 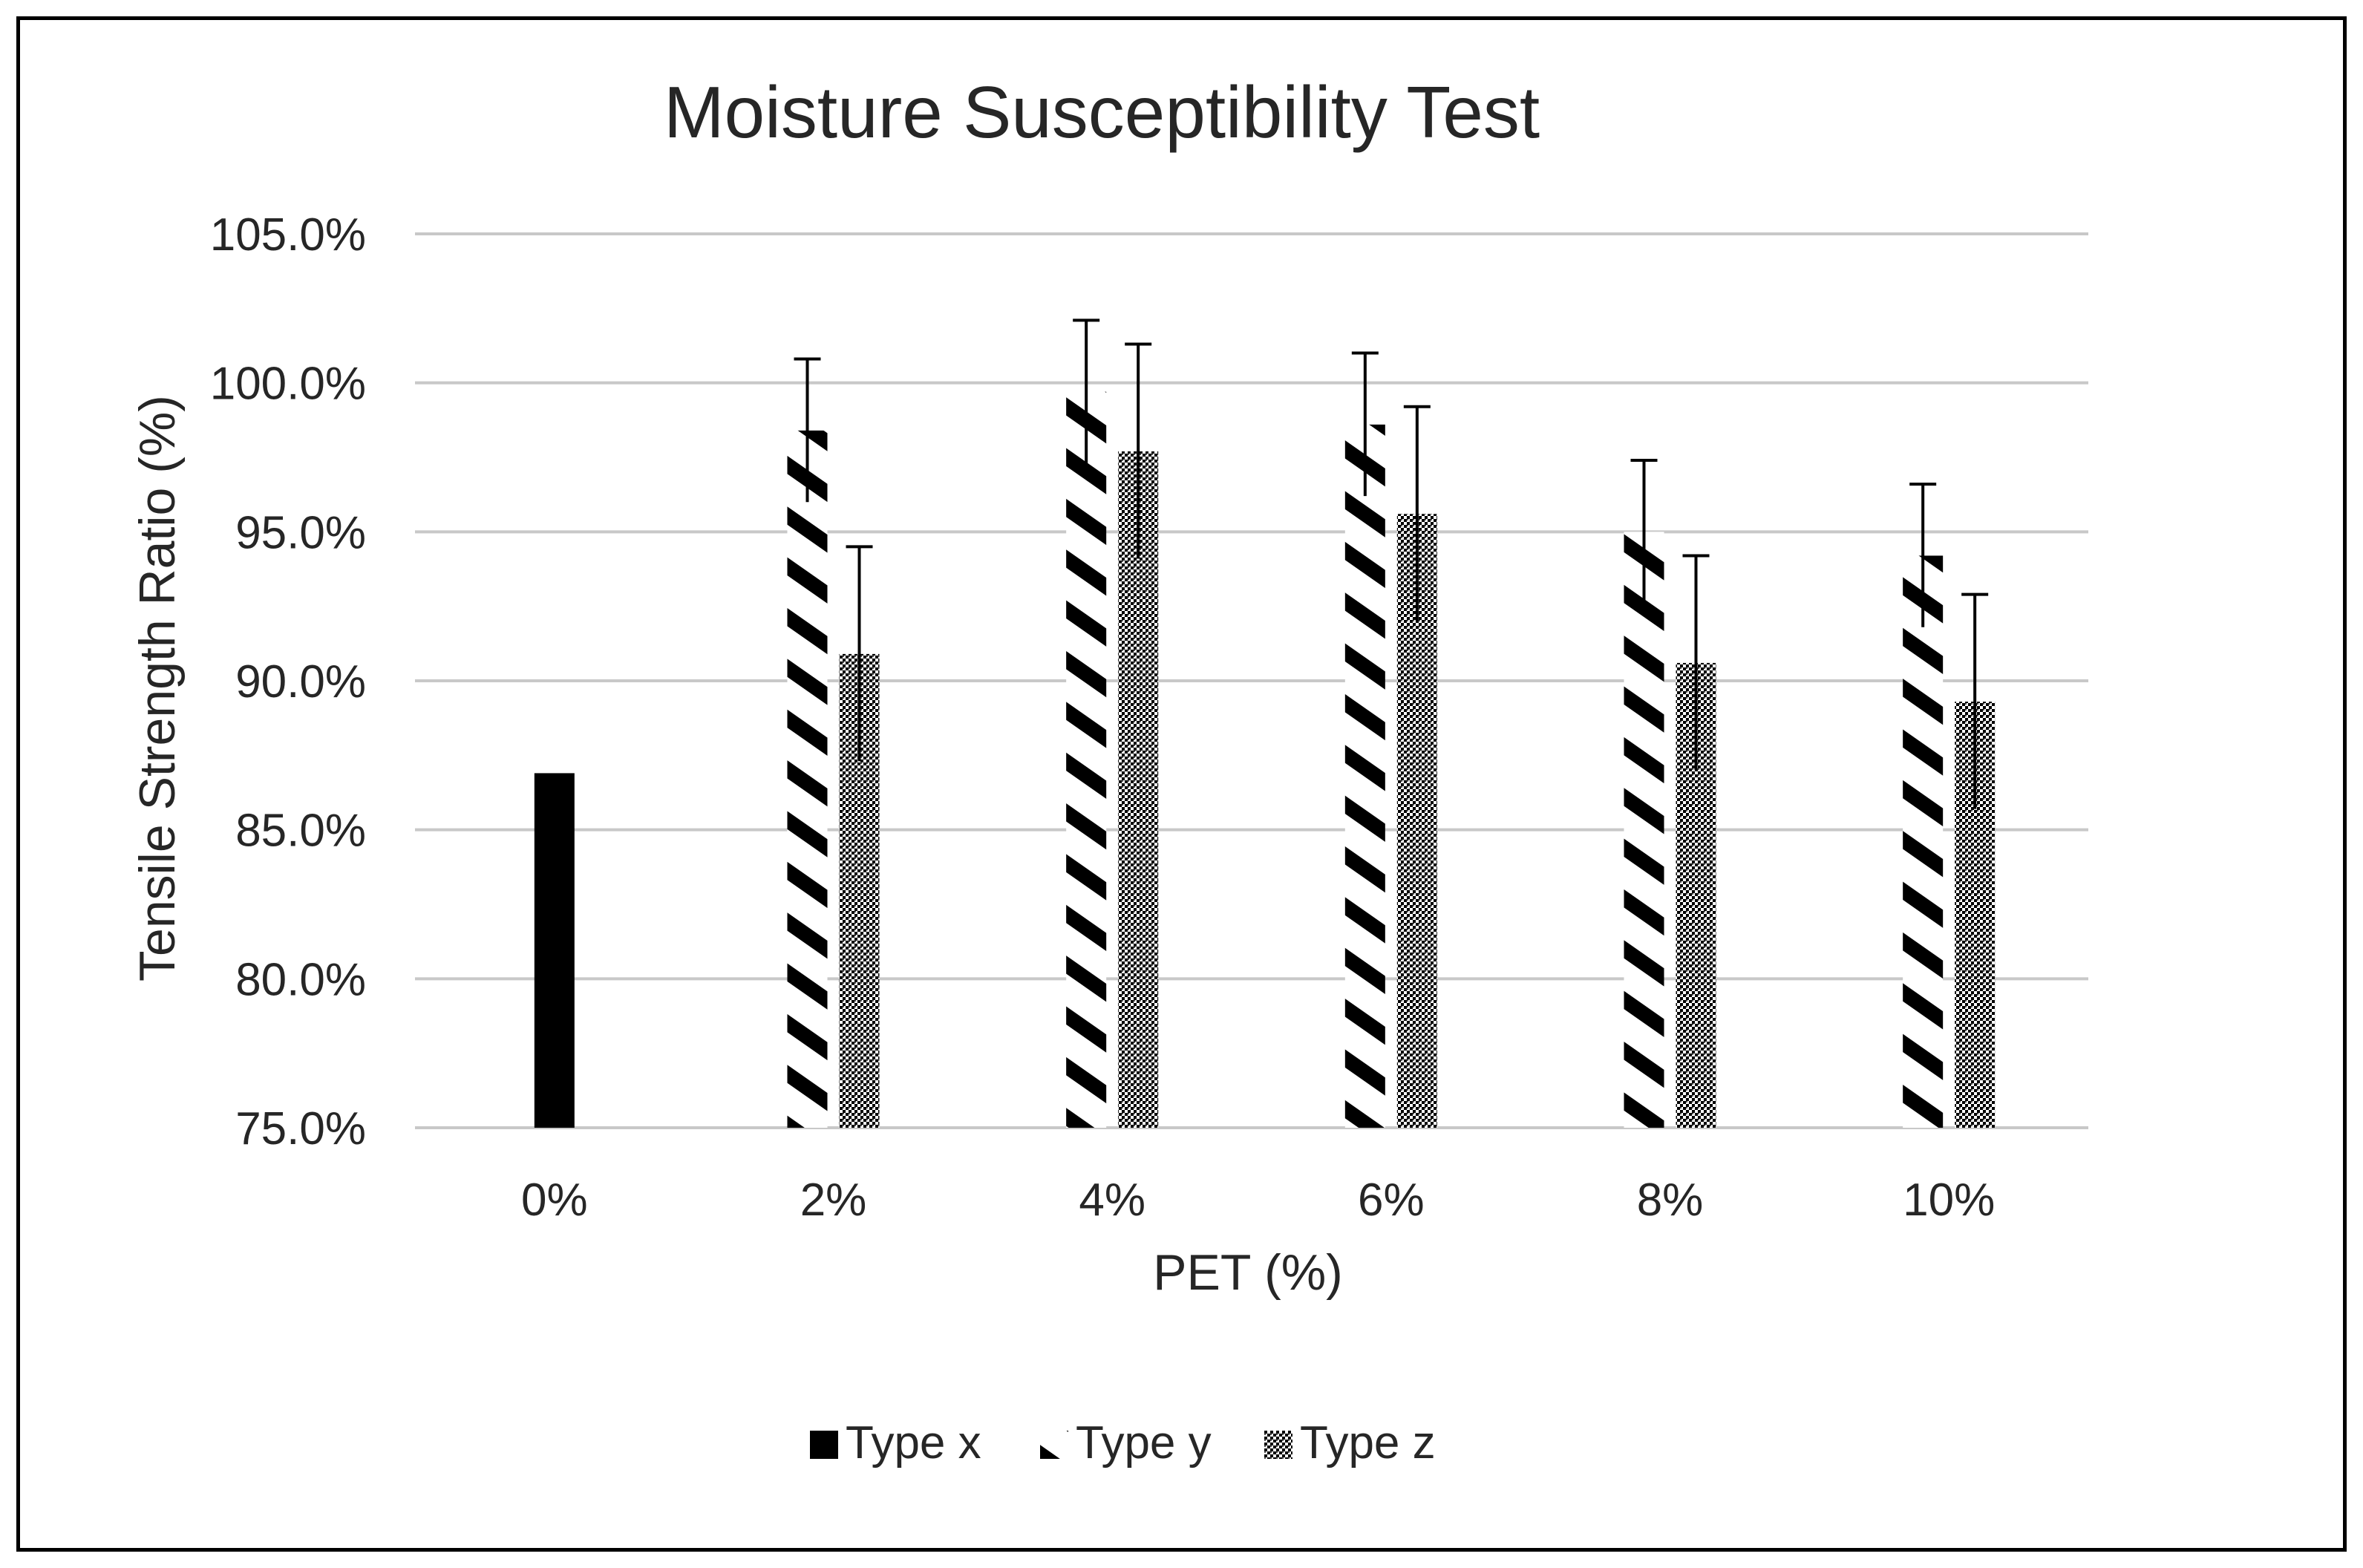 I want to click on y-tick-label: 100.0%, so click(x=288, y=384).